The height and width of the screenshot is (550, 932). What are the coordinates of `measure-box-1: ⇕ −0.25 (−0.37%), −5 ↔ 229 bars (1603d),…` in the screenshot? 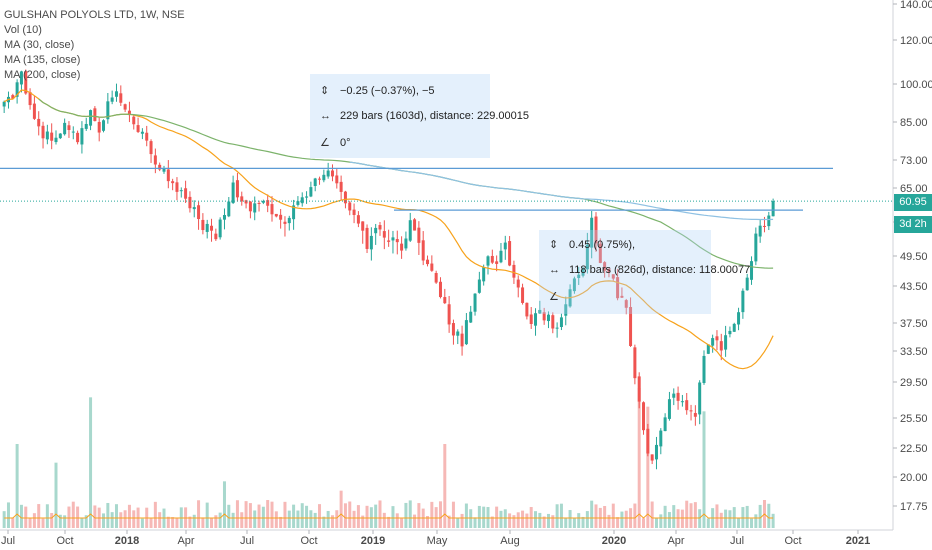 It's located at (419, 116).